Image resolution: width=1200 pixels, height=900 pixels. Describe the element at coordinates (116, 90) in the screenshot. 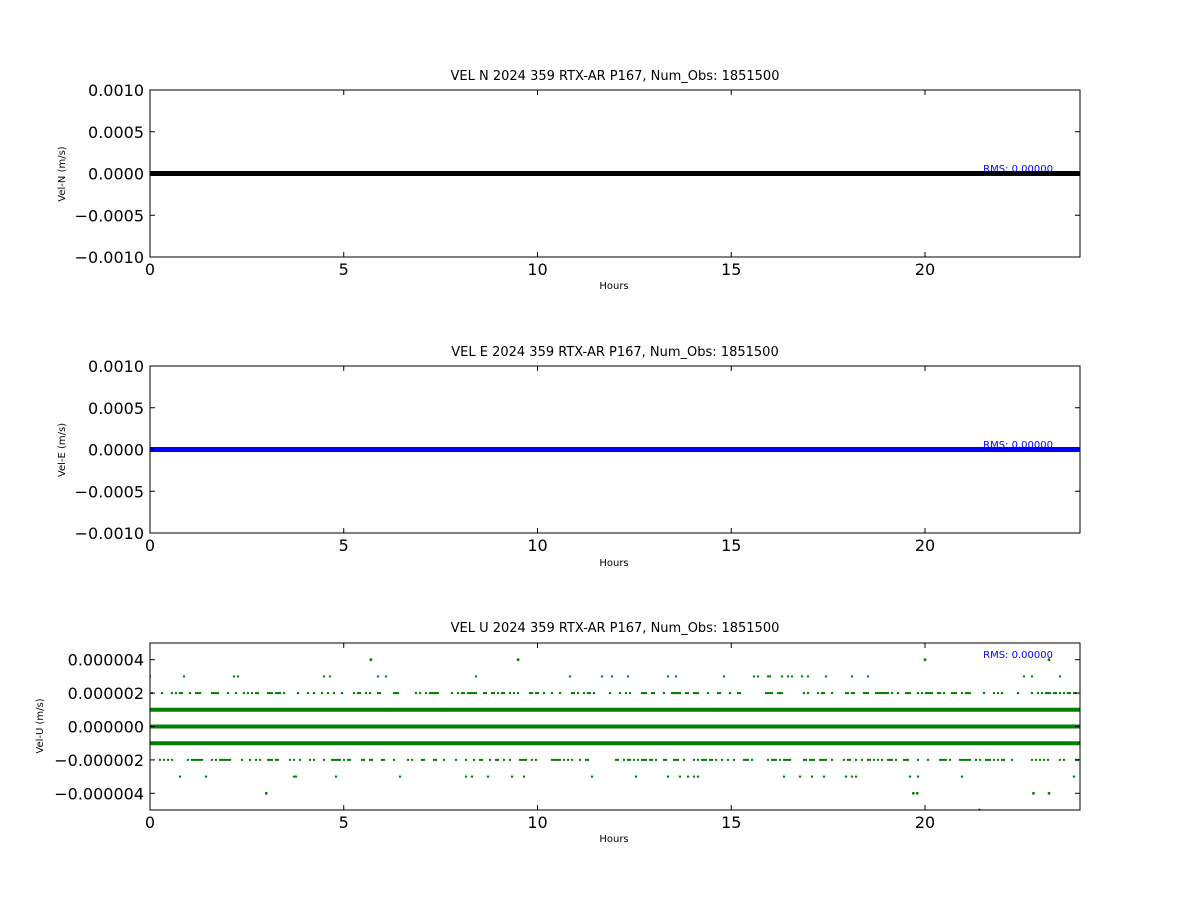

I see `y-tick-label: 0.0010` at that location.